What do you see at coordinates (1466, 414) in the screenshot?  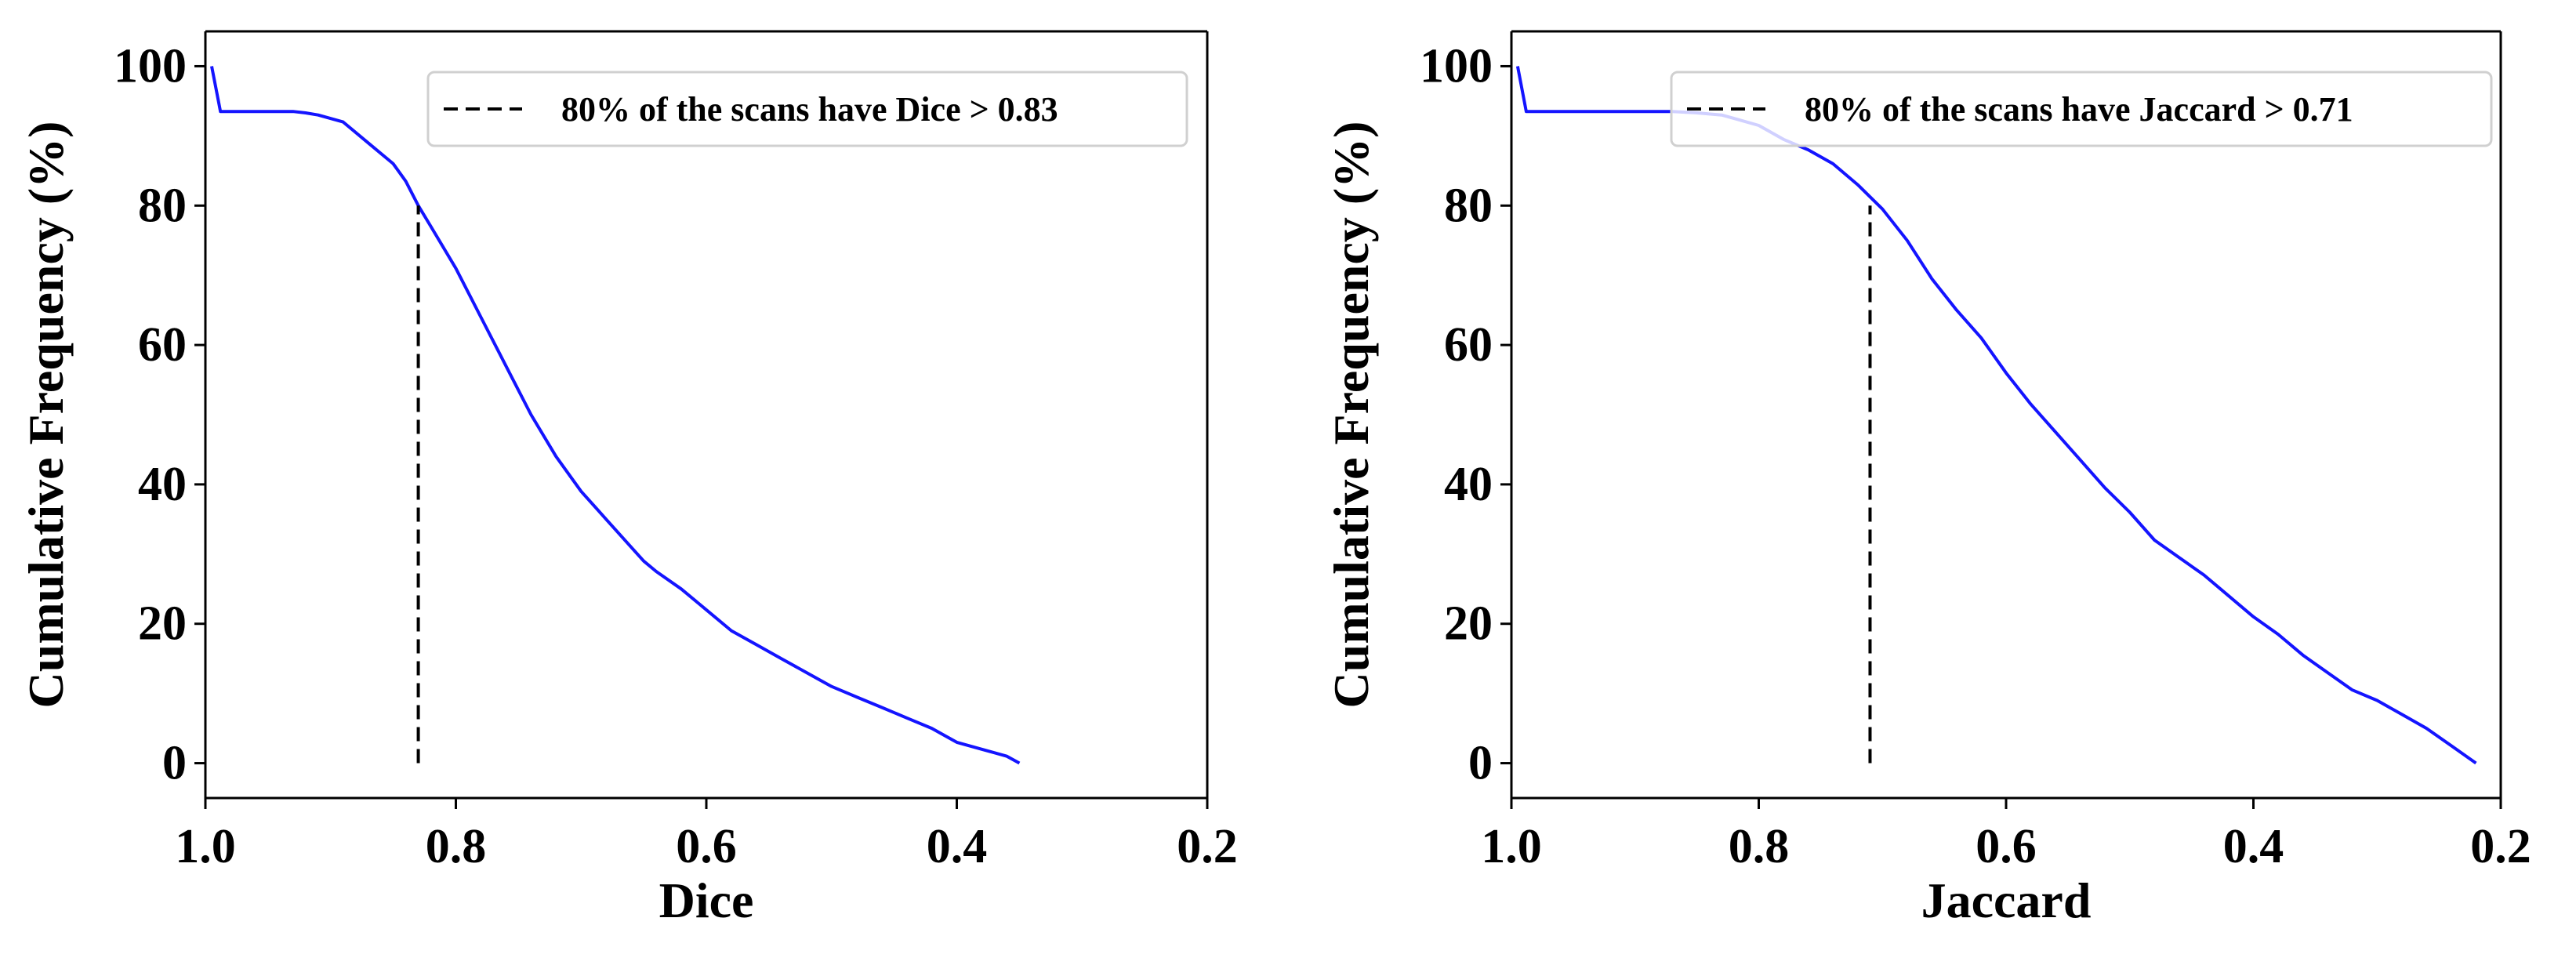 I see `jaccard-y-ticks: 0 20 40 60 80 100` at bounding box center [1466, 414].